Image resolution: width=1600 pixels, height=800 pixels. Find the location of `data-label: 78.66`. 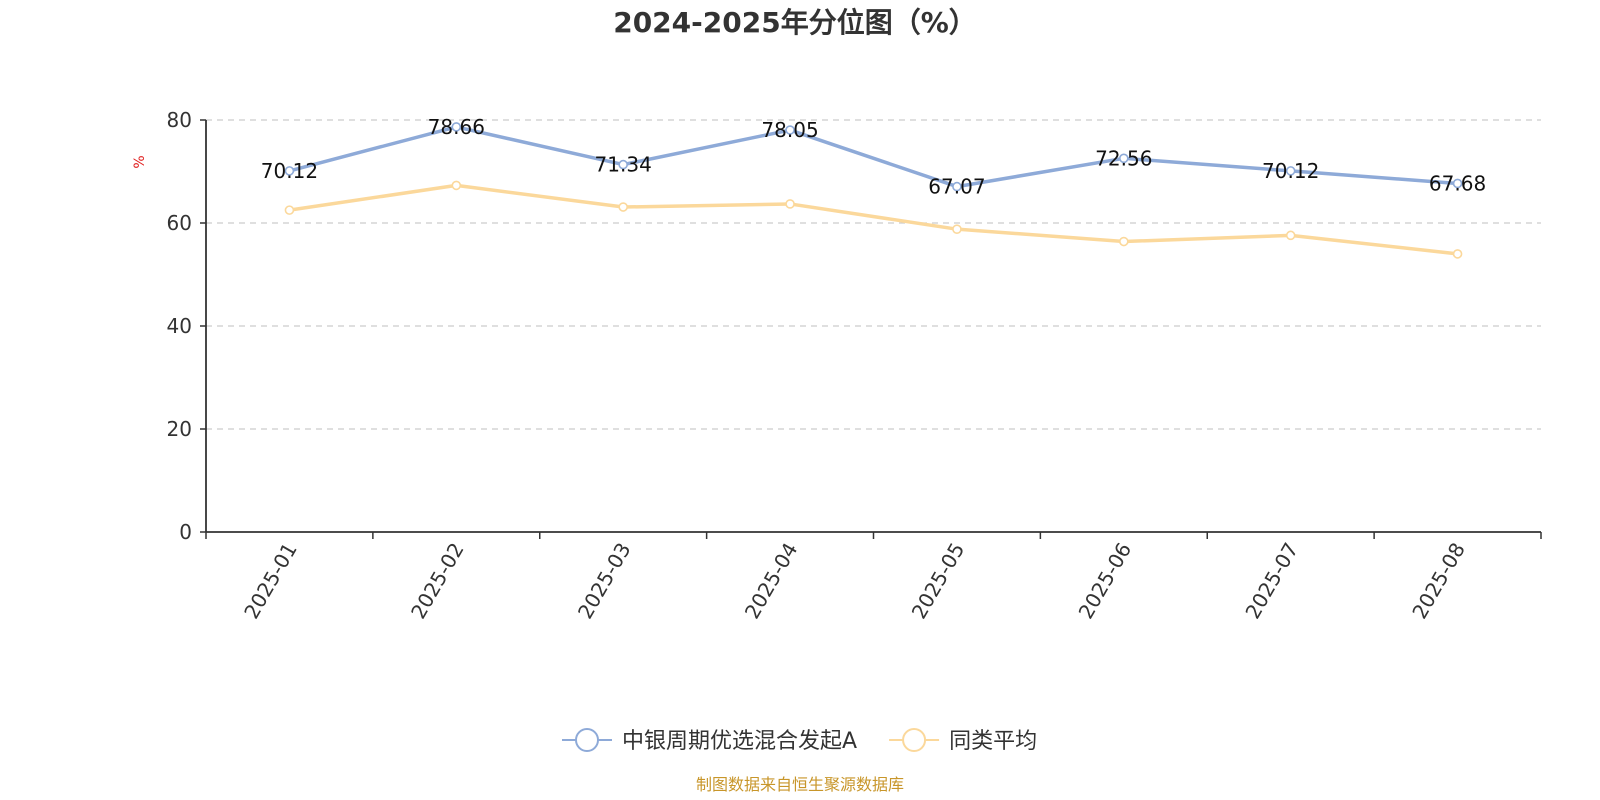

data-label: 78.66 is located at coordinates (456, 127).